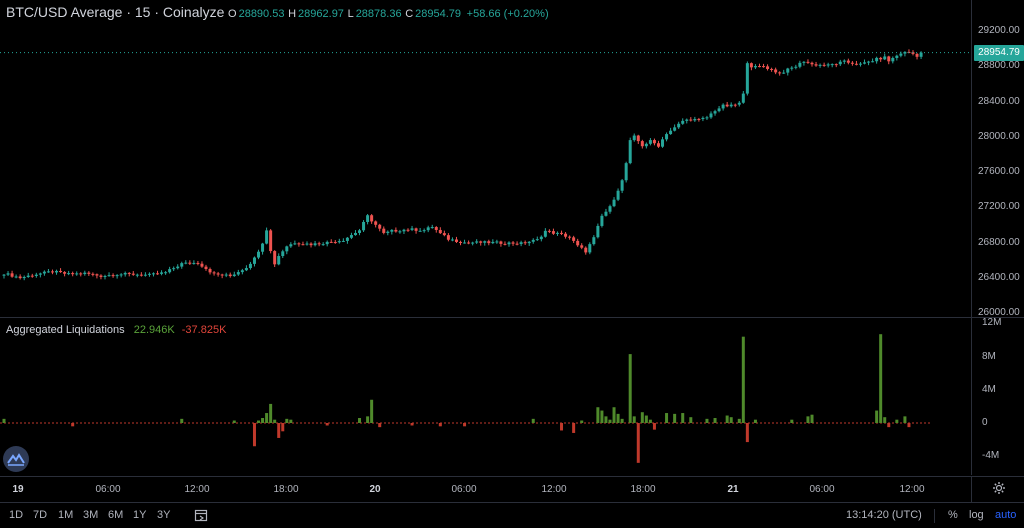 The width and height of the screenshot is (1024, 528). What do you see at coordinates (40, 515) in the screenshot?
I see `range-button-7d: 7D` at bounding box center [40, 515].